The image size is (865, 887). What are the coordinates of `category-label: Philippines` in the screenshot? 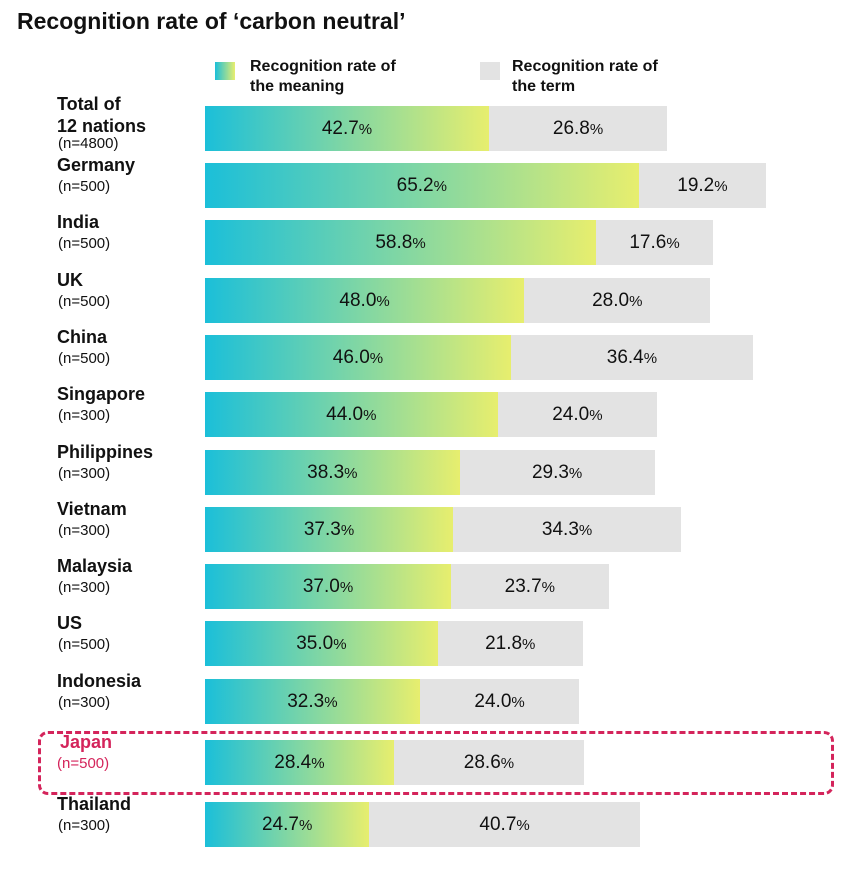 It's located at (105, 452).